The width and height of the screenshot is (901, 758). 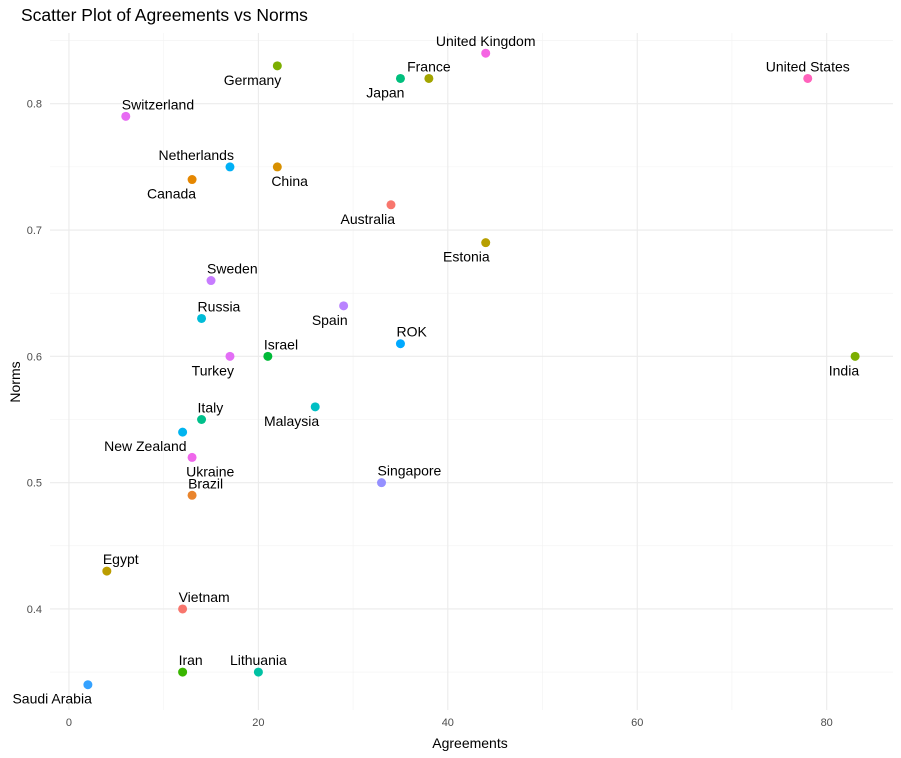 I want to click on x-tick-label: 20, so click(x=258, y=723).